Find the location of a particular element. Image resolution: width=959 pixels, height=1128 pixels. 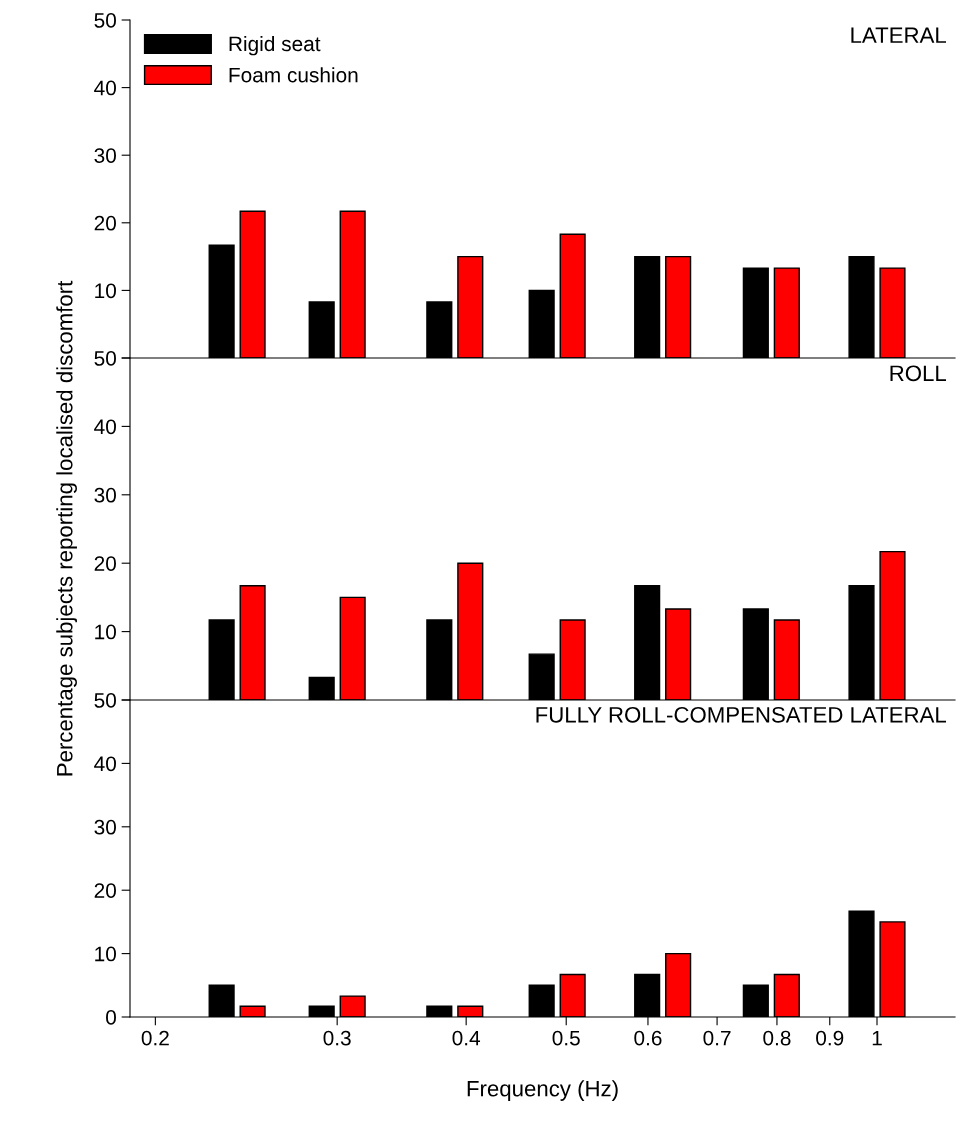

y-tick-label: 0 is located at coordinates (111, 1017).